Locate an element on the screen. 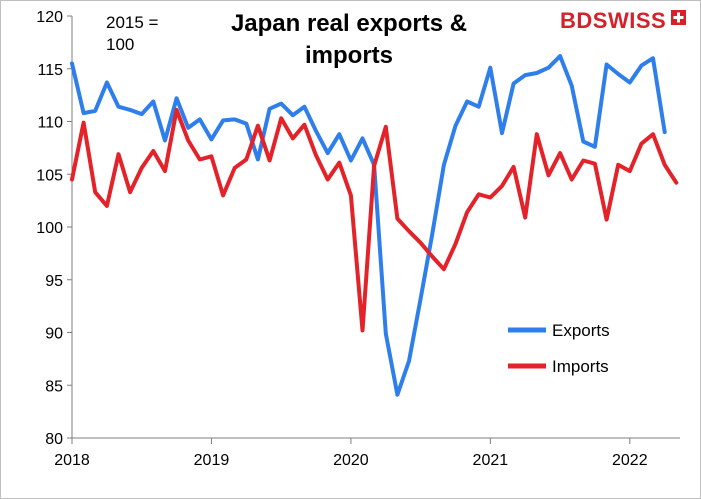 Image resolution: width=701 pixels, height=499 pixels. x-tick-label: 2018 is located at coordinates (72, 460).